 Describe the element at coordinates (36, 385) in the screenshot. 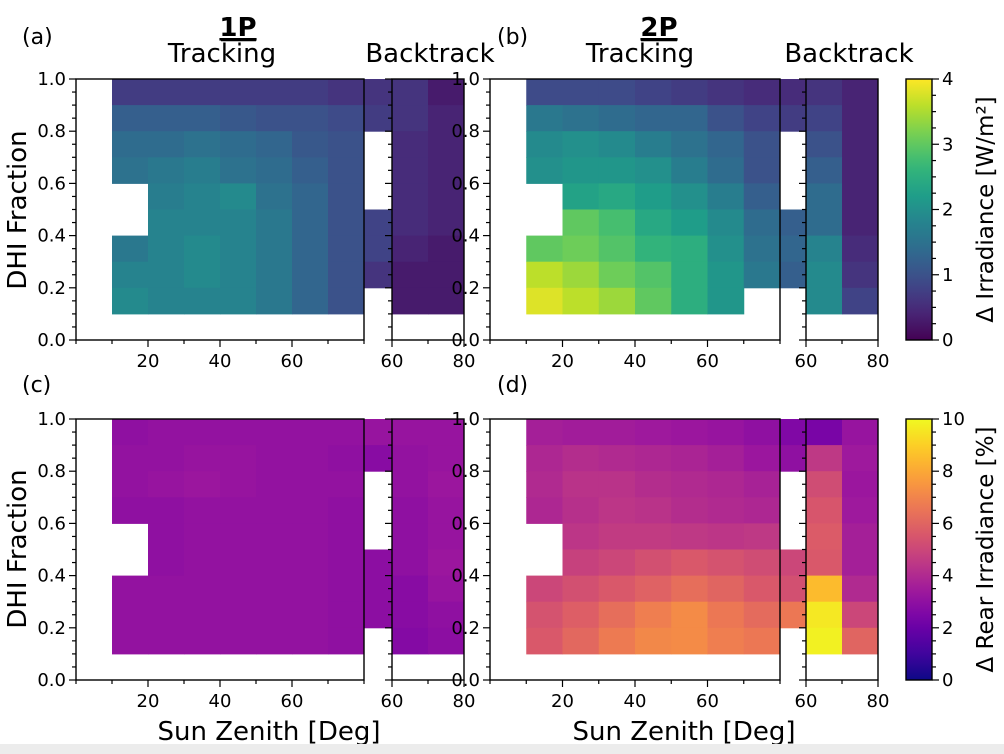

I see `panel-label-c: (c)` at that location.